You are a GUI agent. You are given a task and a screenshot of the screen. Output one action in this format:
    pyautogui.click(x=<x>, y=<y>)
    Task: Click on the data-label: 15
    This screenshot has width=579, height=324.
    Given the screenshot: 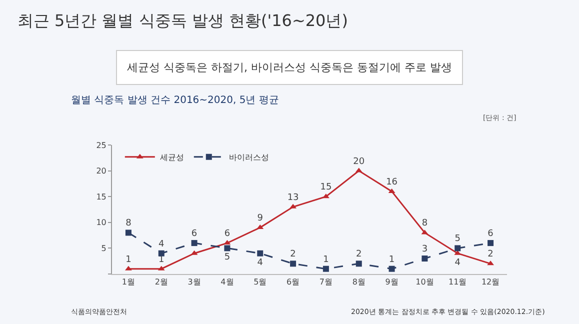 What is the action you would take?
    pyautogui.click(x=326, y=187)
    